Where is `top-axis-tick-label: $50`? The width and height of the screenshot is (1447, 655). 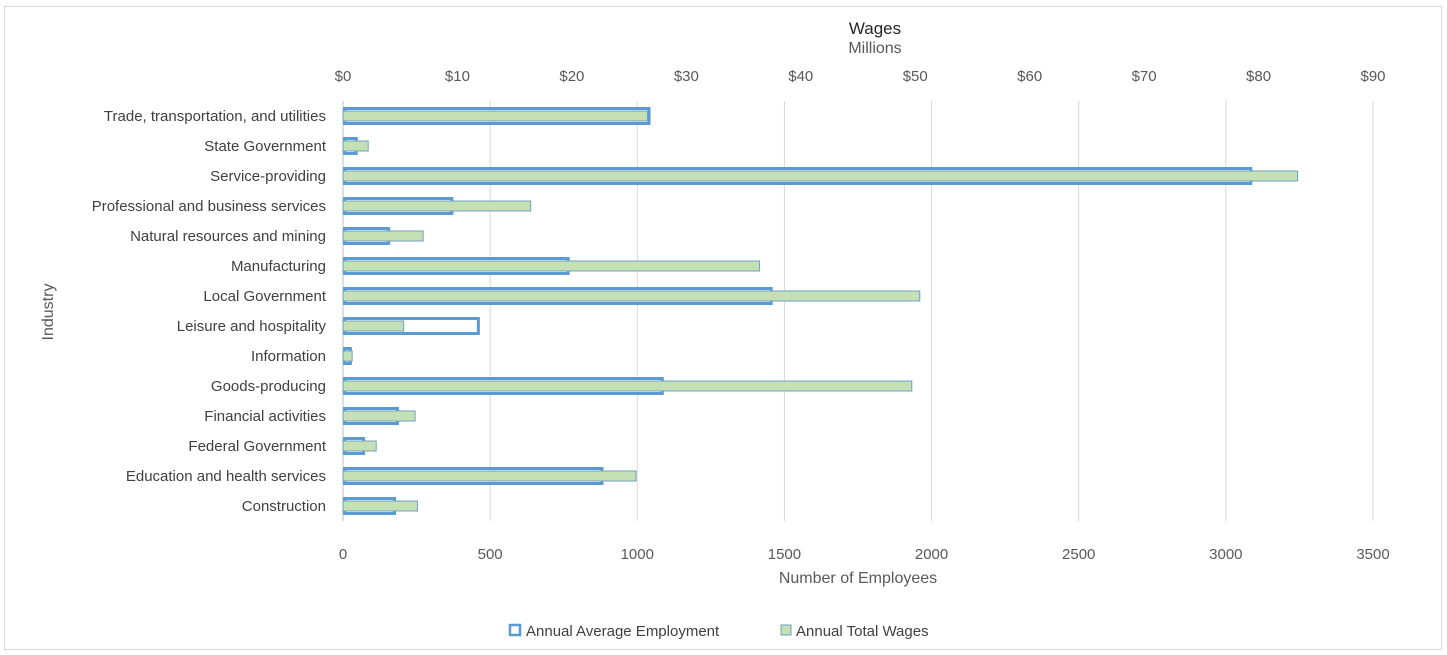
top-axis-tick-label: $50 is located at coordinates (915, 76).